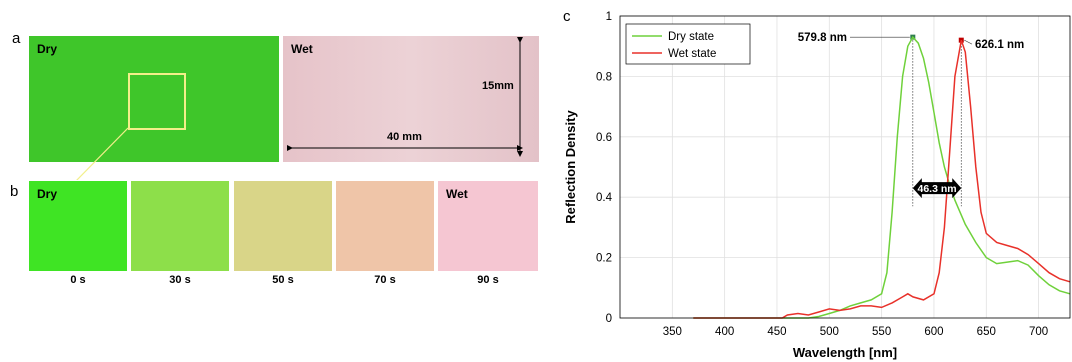  I want to click on dry-peak-label: 579.8 nm, so click(822, 38).